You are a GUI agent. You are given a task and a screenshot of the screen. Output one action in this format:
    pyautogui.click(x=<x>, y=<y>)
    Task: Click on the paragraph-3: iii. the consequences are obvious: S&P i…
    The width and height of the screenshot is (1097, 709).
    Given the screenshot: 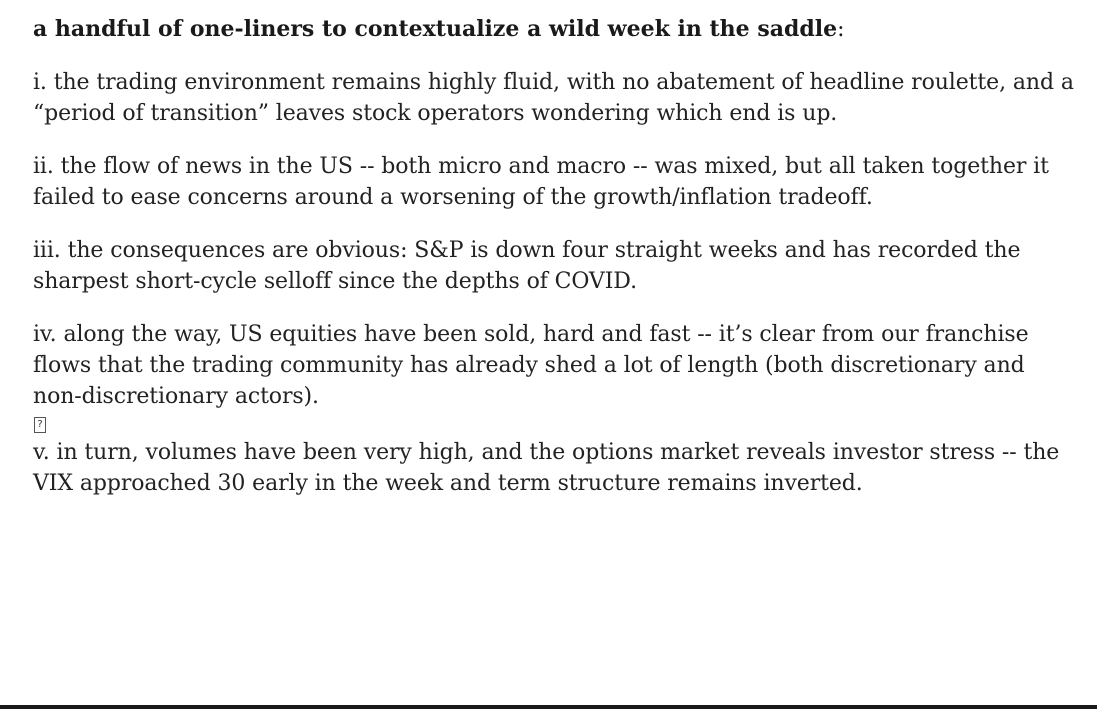 What is the action you would take?
    pyautogui.click(x=527, y=266)
    